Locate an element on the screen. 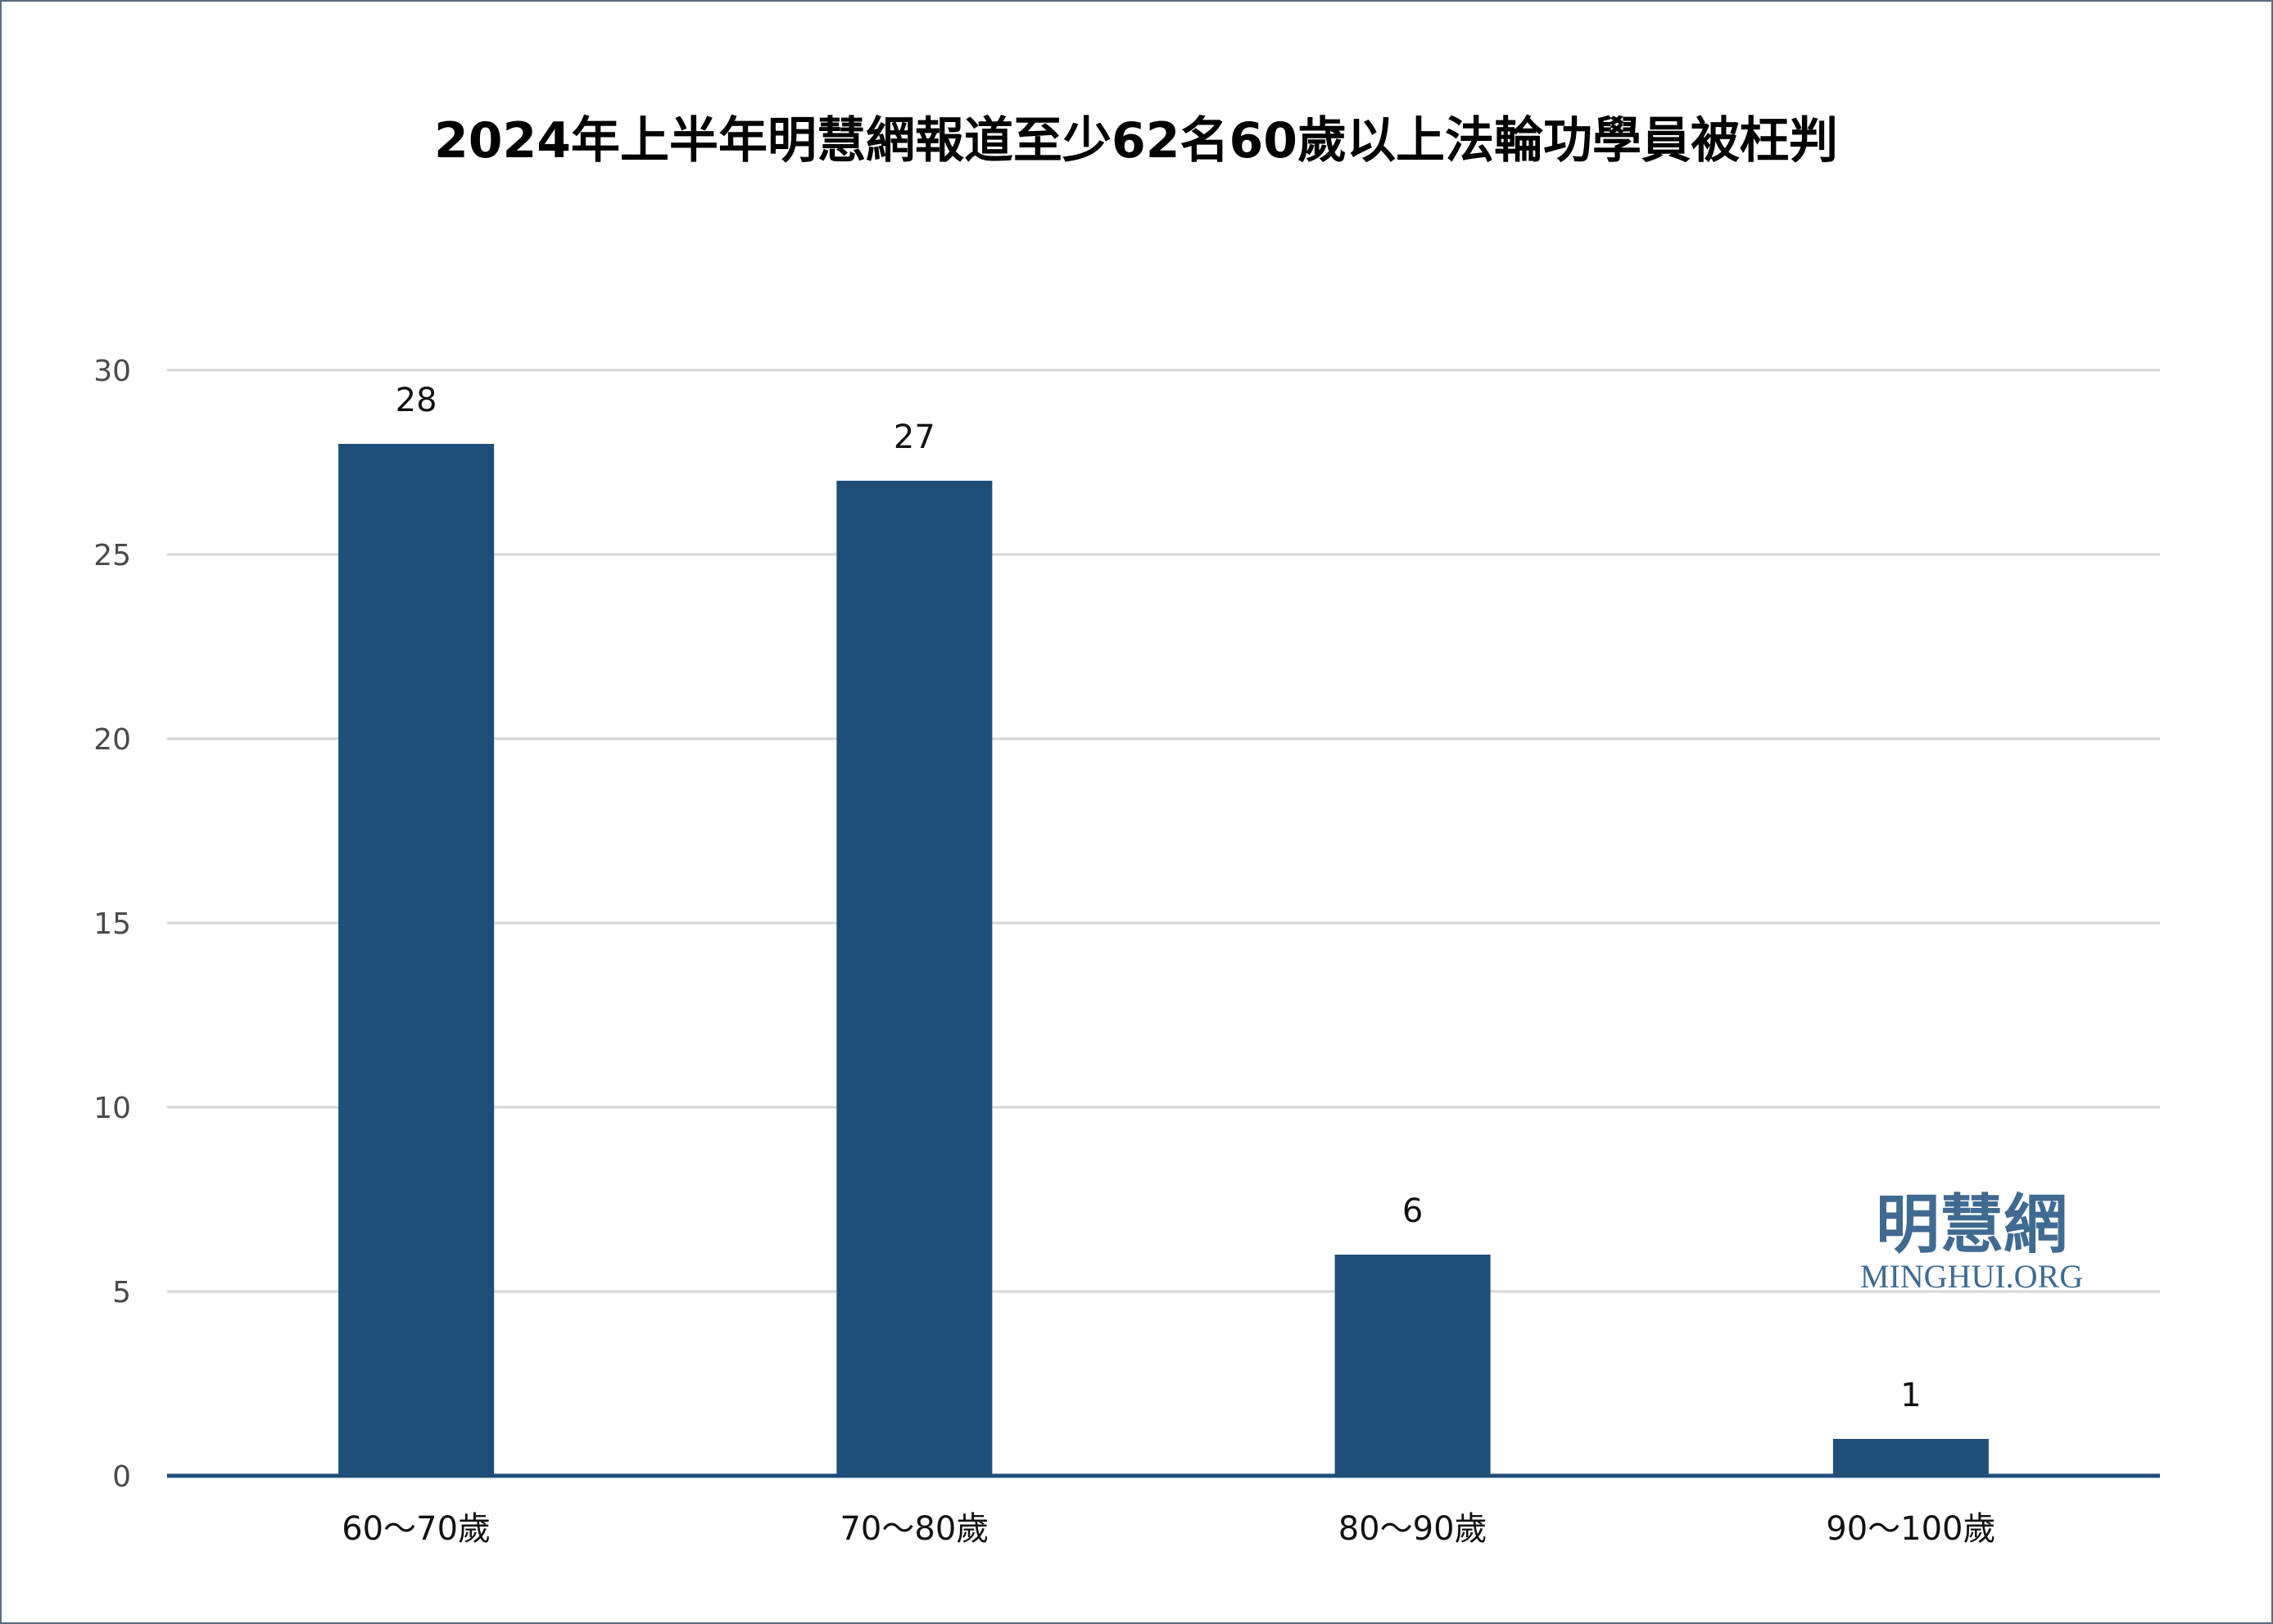 This screenshot has height=1624, width=2273. x-axis-ticks: 60～70歲 70～80歲 80～90歲 90～100歲 is located at coordinates (1168, 1529).